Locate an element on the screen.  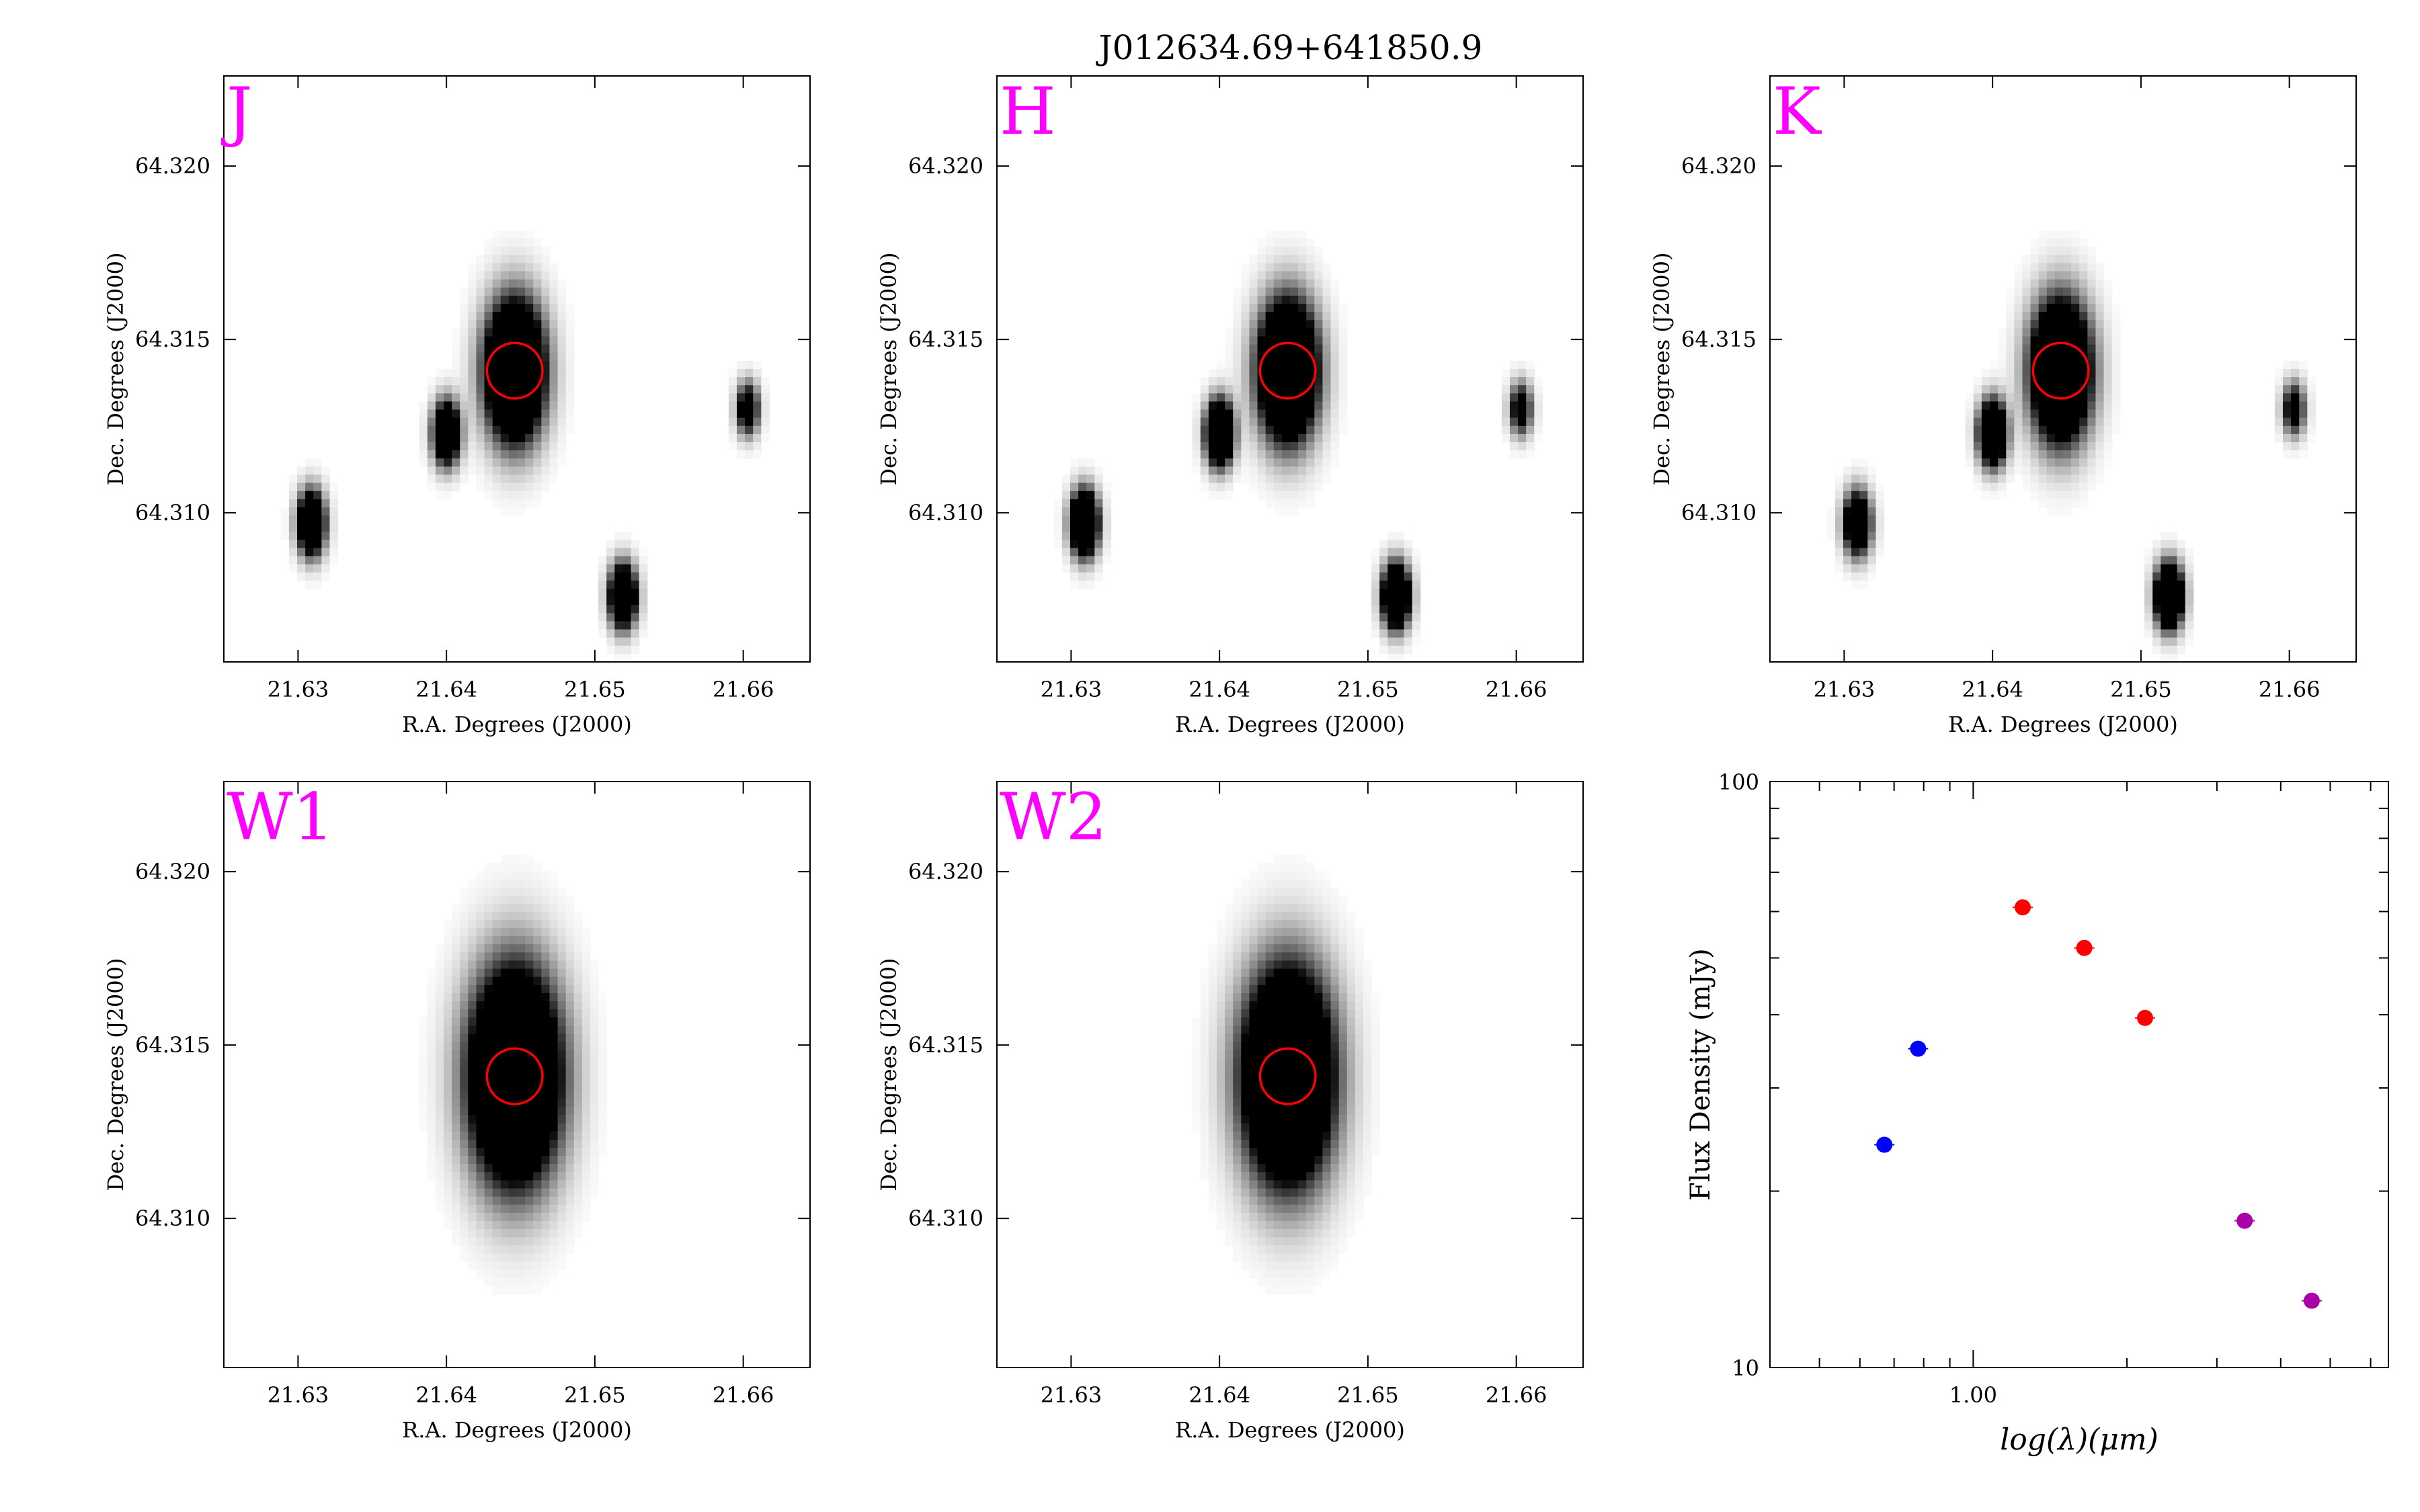
y-axis-label: Dec. Degrees (J2000) is located at coordinates (888, 369).